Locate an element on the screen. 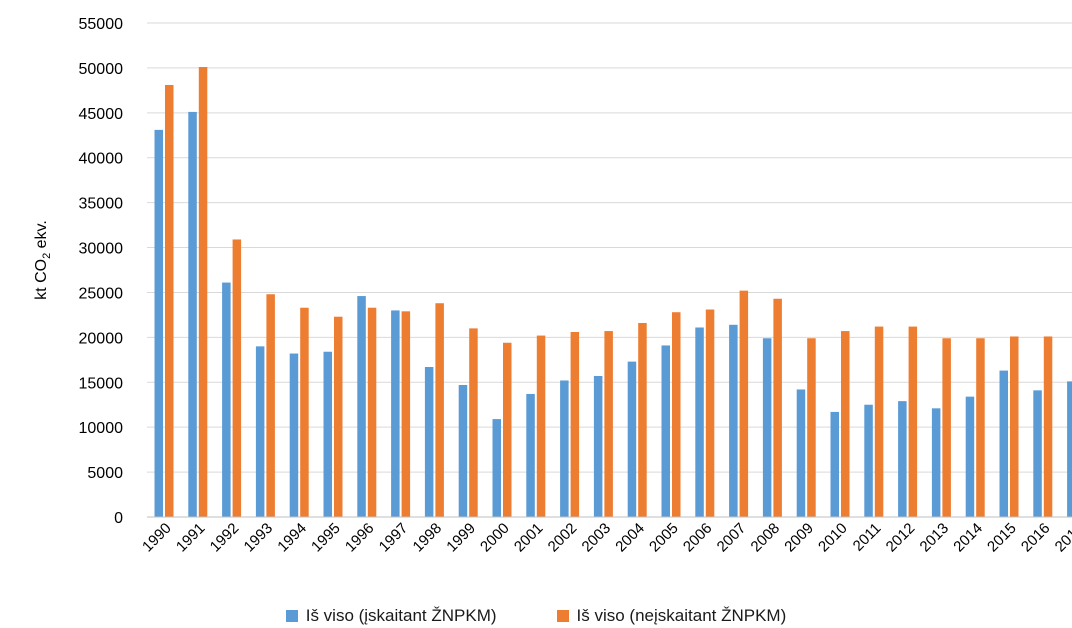 Image resolution: width=1072 pixels, height=628 pixels. bar-series-1-2008 is located at coordinates (767, 427).